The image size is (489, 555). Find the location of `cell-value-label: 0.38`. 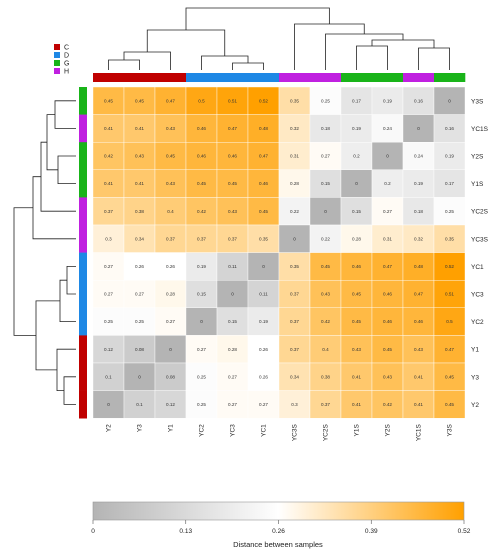

cell-value-label: 0.38 is located at coordinates (139, 211).